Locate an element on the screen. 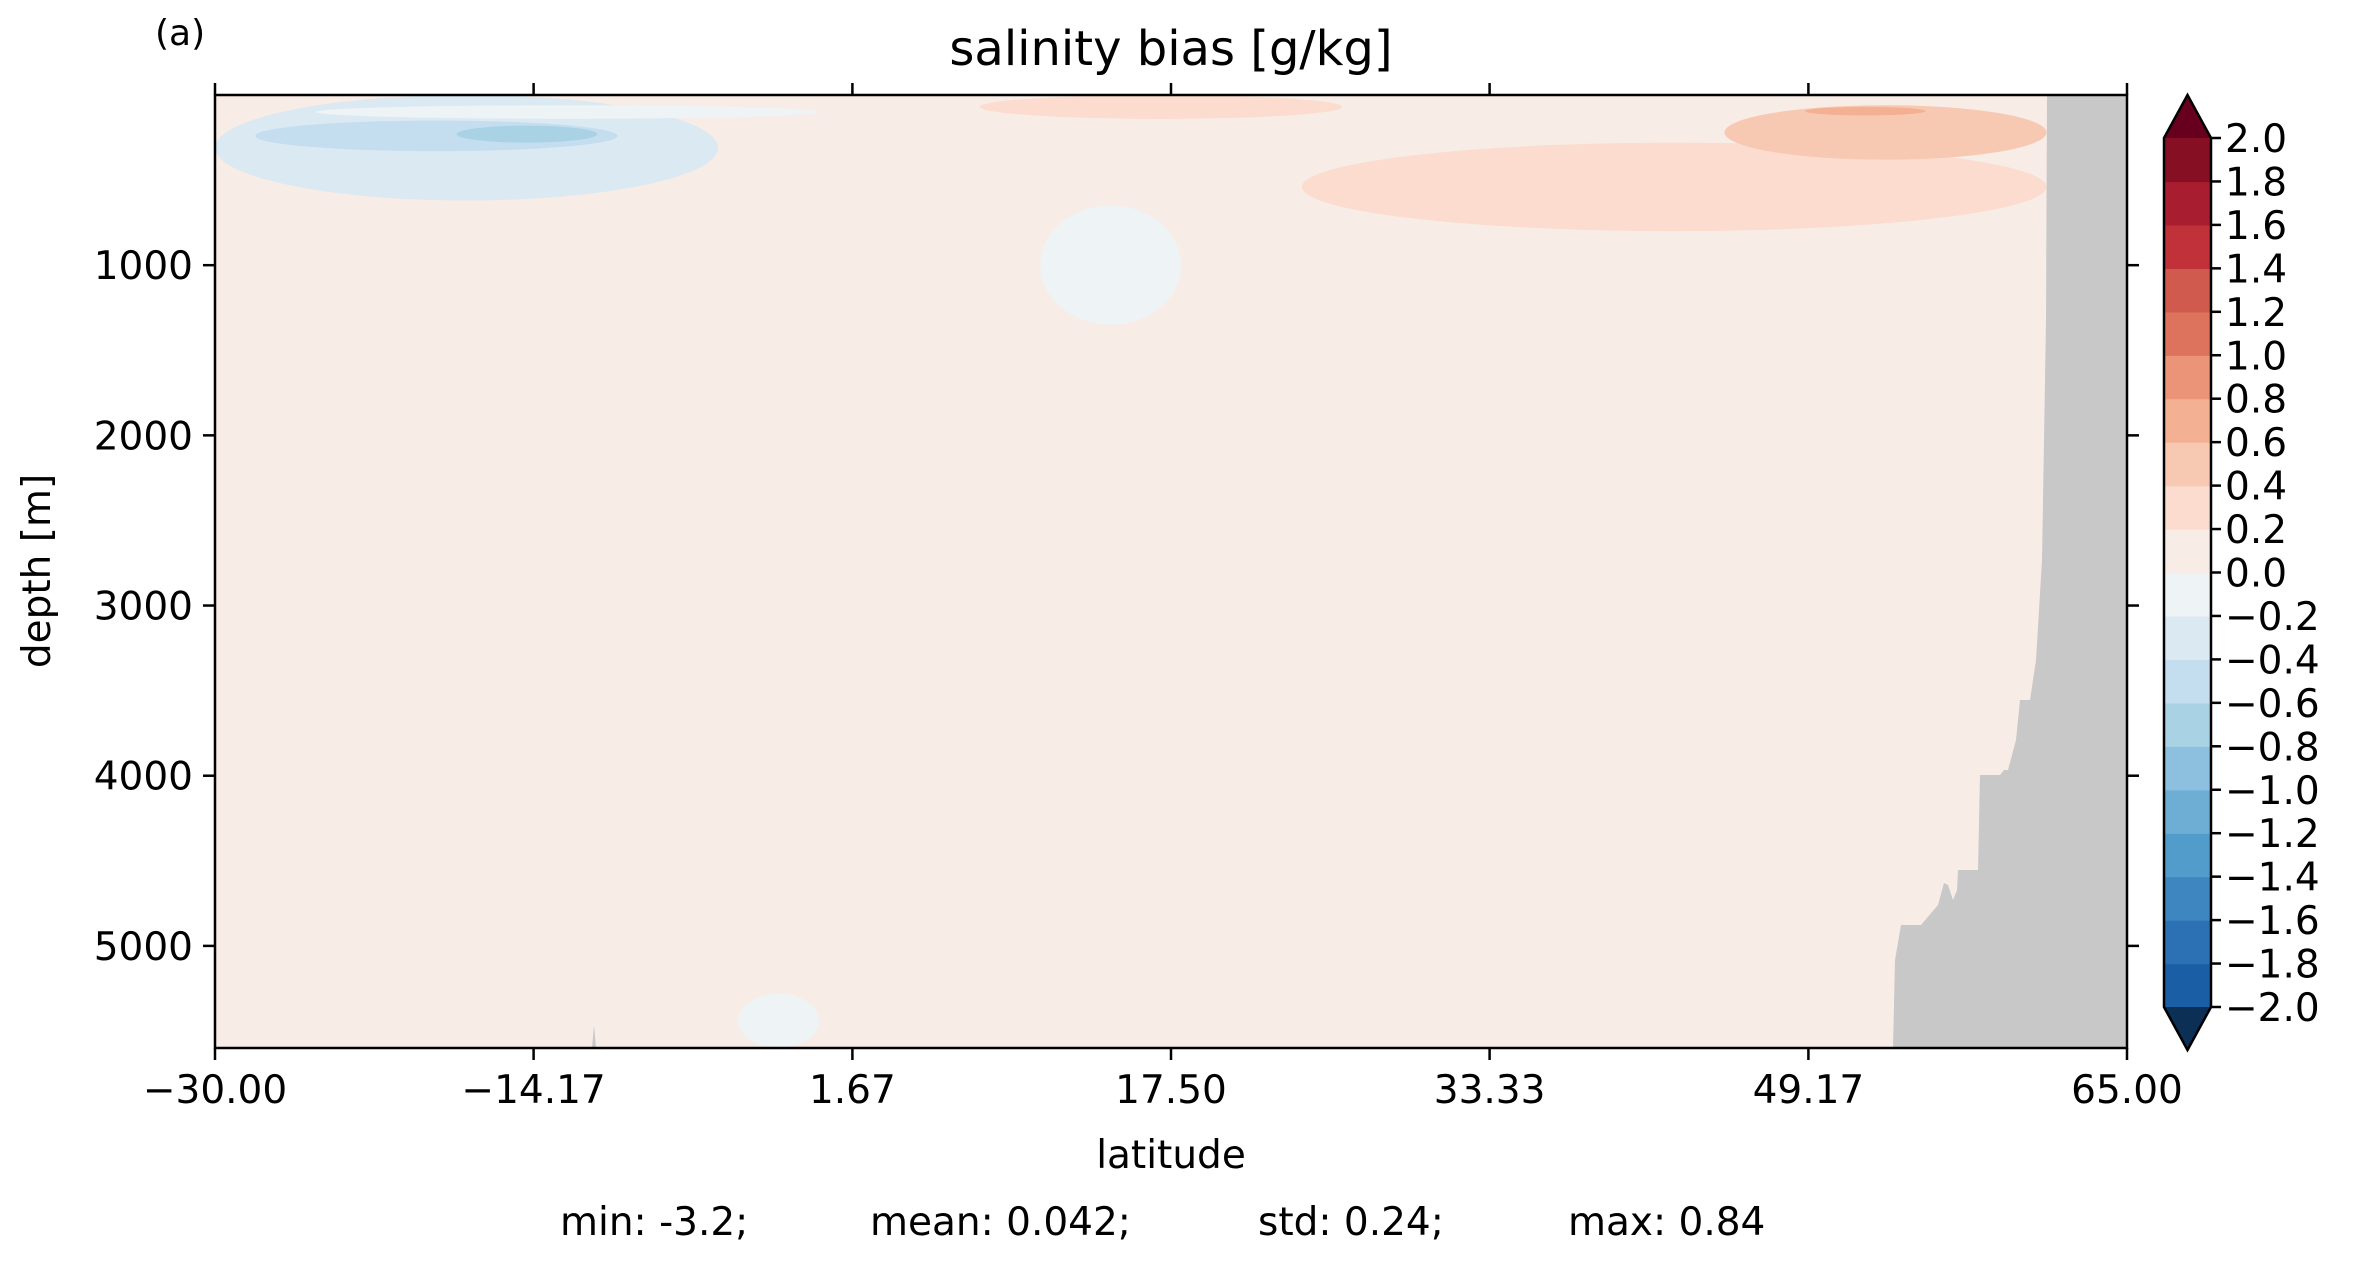 Image resolution: width=2362 pixels, height=1263 pixels. chart-title: salinity bias [g/kg] is located at coordinates (1170, 49).